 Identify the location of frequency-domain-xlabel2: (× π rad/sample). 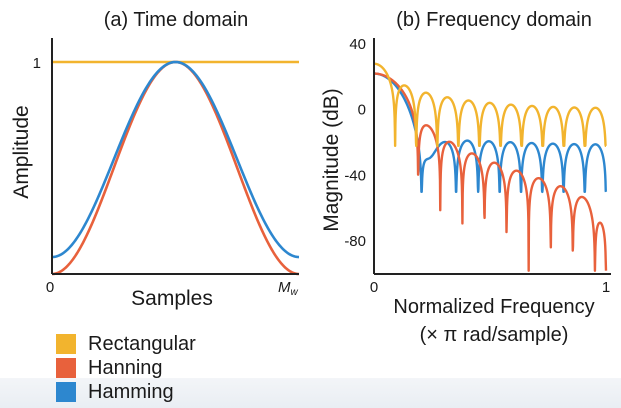
(494, 335).